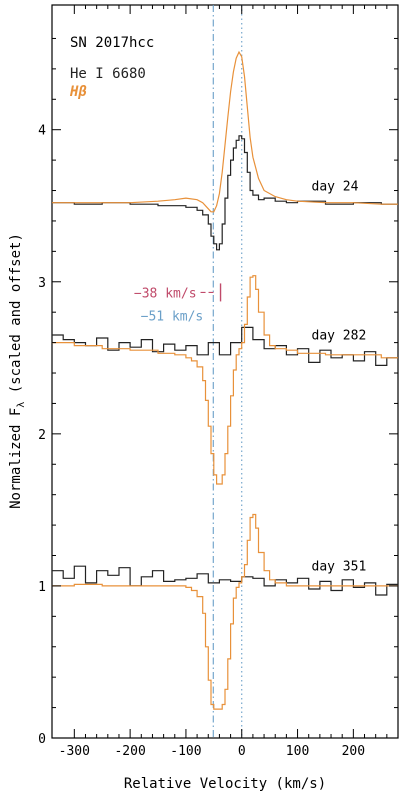 The image size is (402, 803). I want to click on epoch-label-day-24: day 24, so click(335, 187).